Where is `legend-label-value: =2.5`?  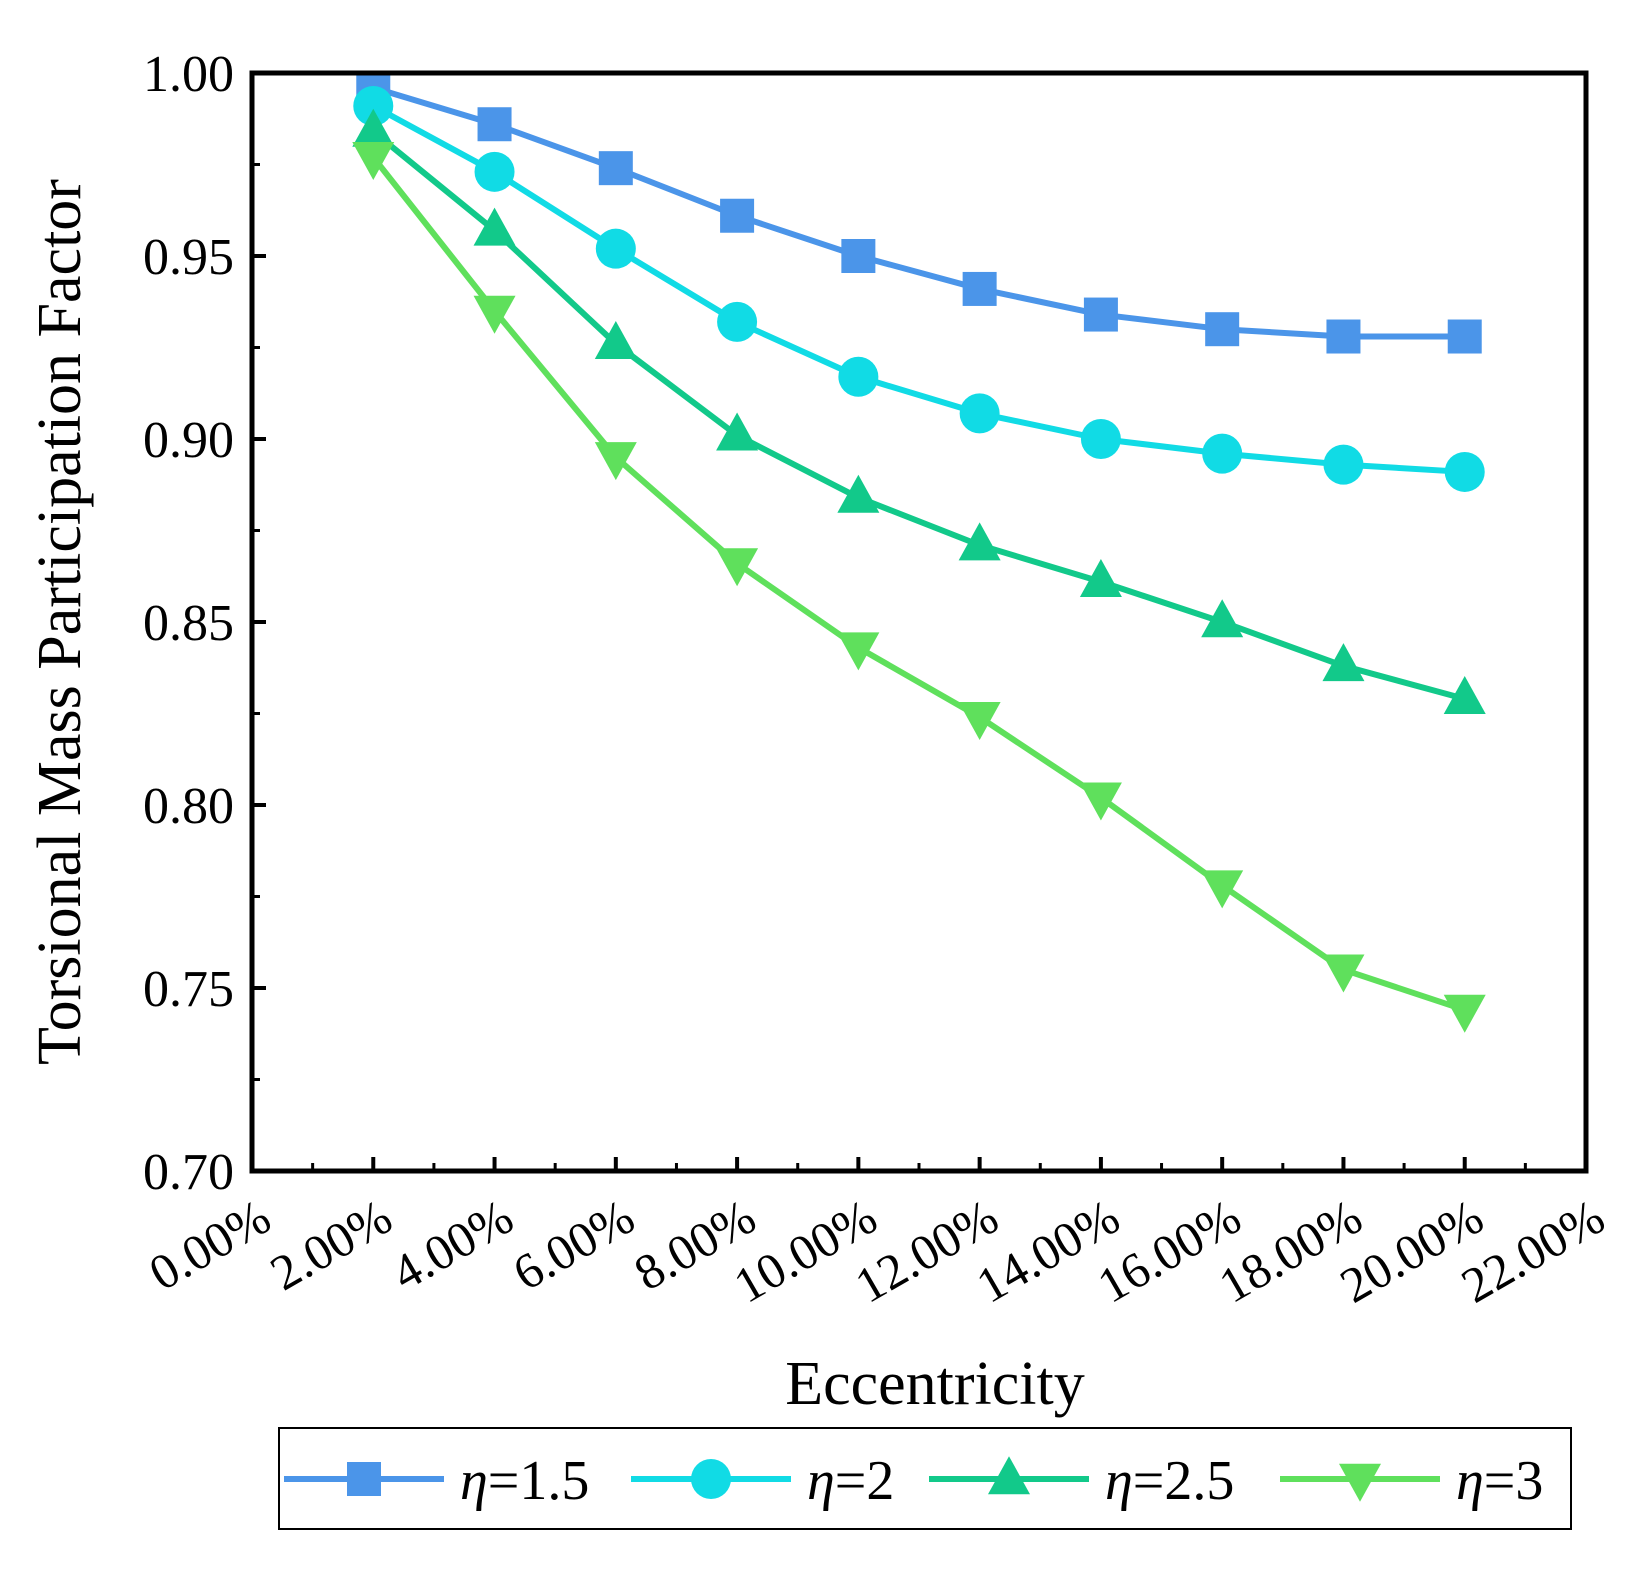 legend-label-value: =2.5 is located at coordinates (1184, 1481).